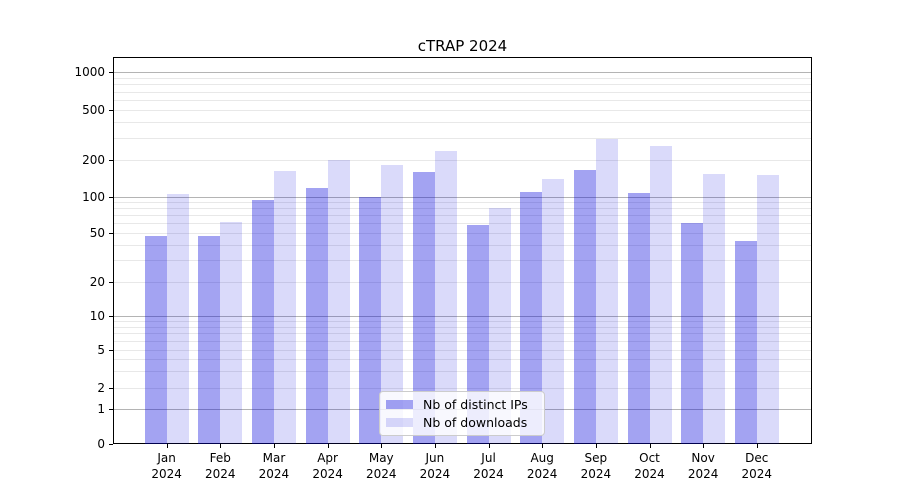  I want to click on legend-swatch-downloads, so click(399, 422).